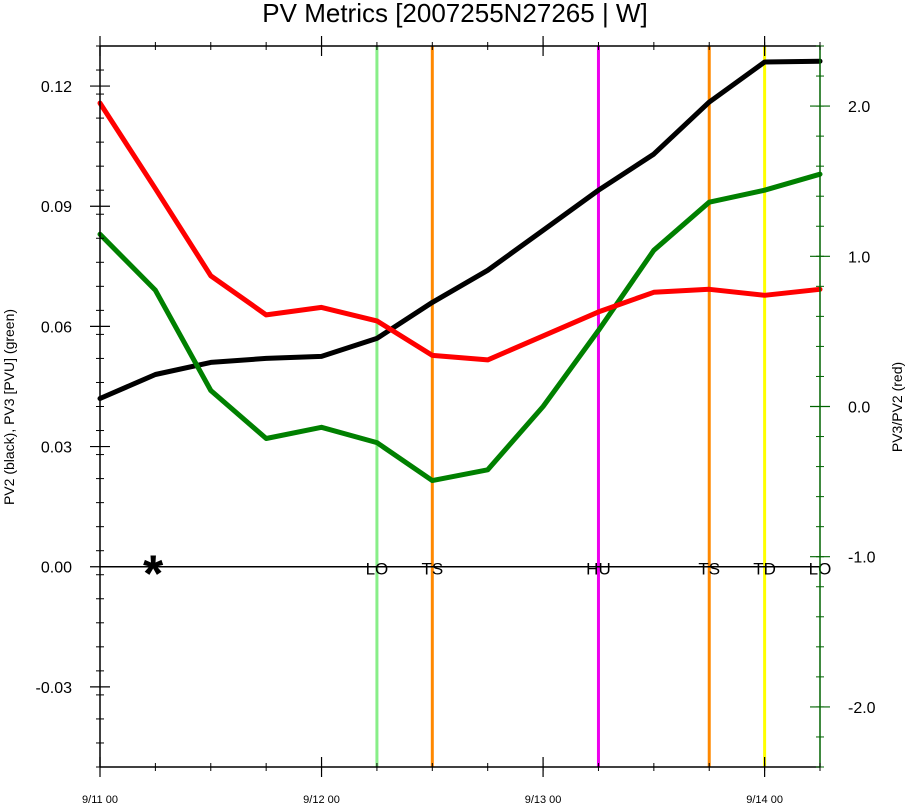 This screenshot has height=805, width=910. I want to click on x-tick-label: 9/14 00, so click(764, 799).